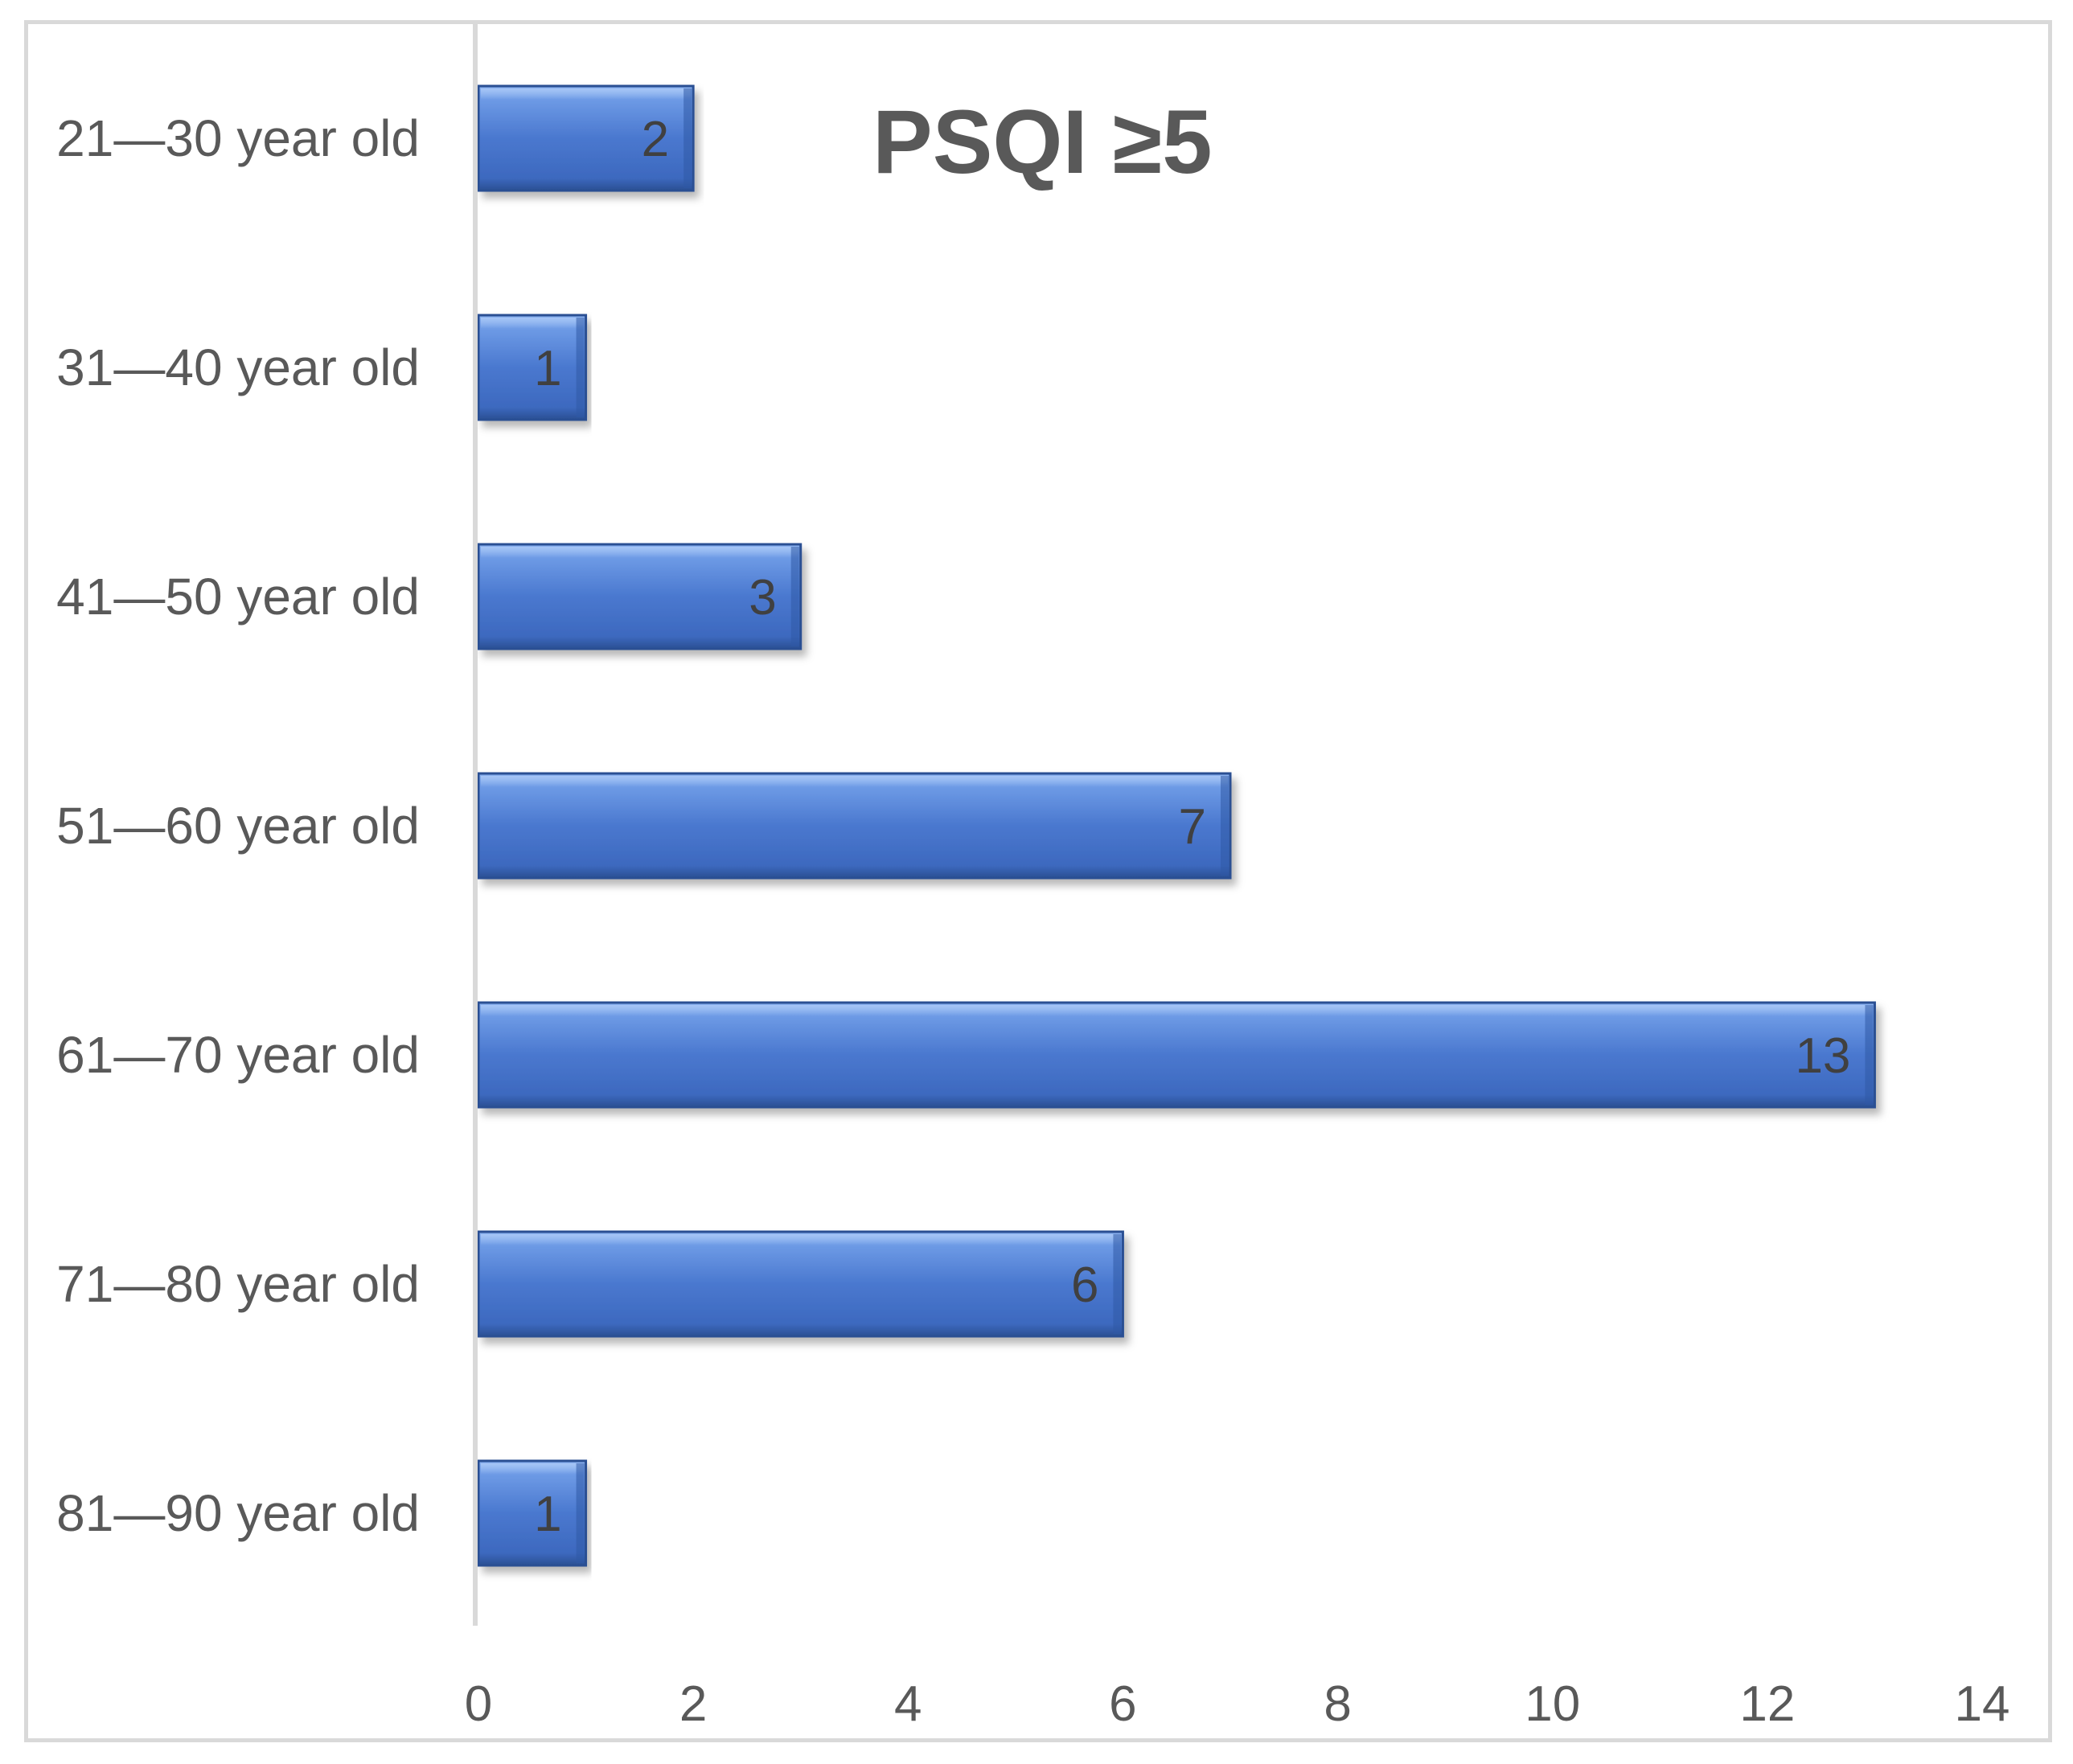 The image size is (2073, 1764). I want to click on chart-title: PSQI ≥5, so click(1042, 142).